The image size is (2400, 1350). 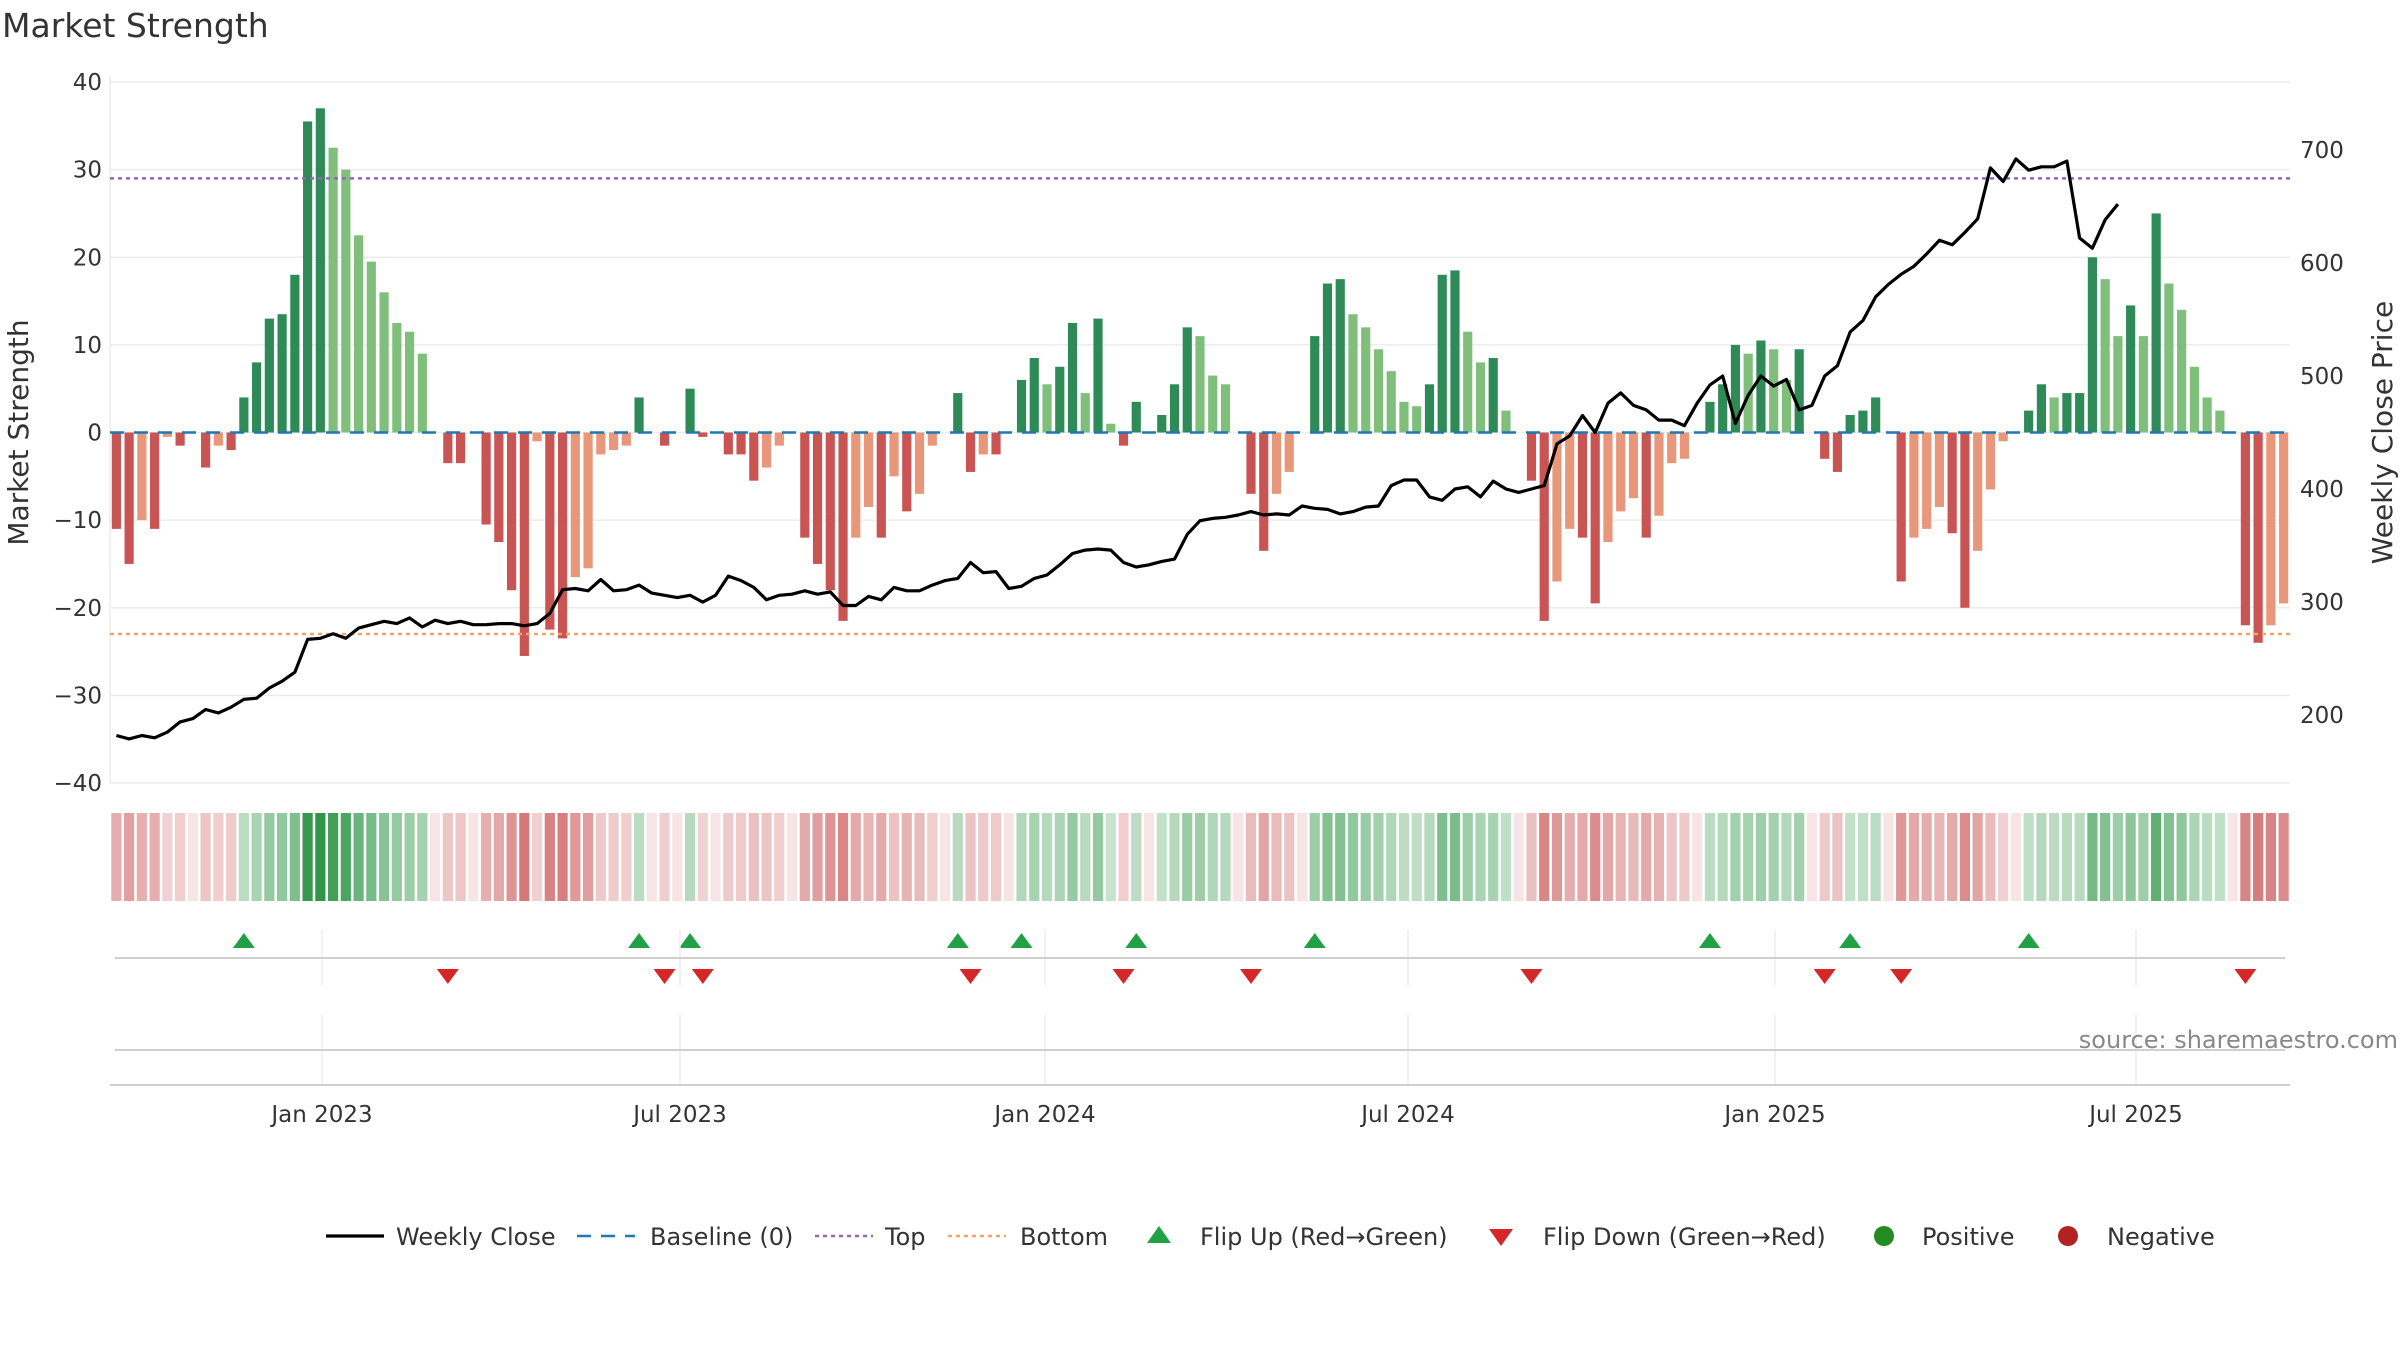 What do you see at coordinates (1773, 1115) in the screenshot?
I see `x-tick-label-4: Jan 2025` at bounding box center [1773, 1115].